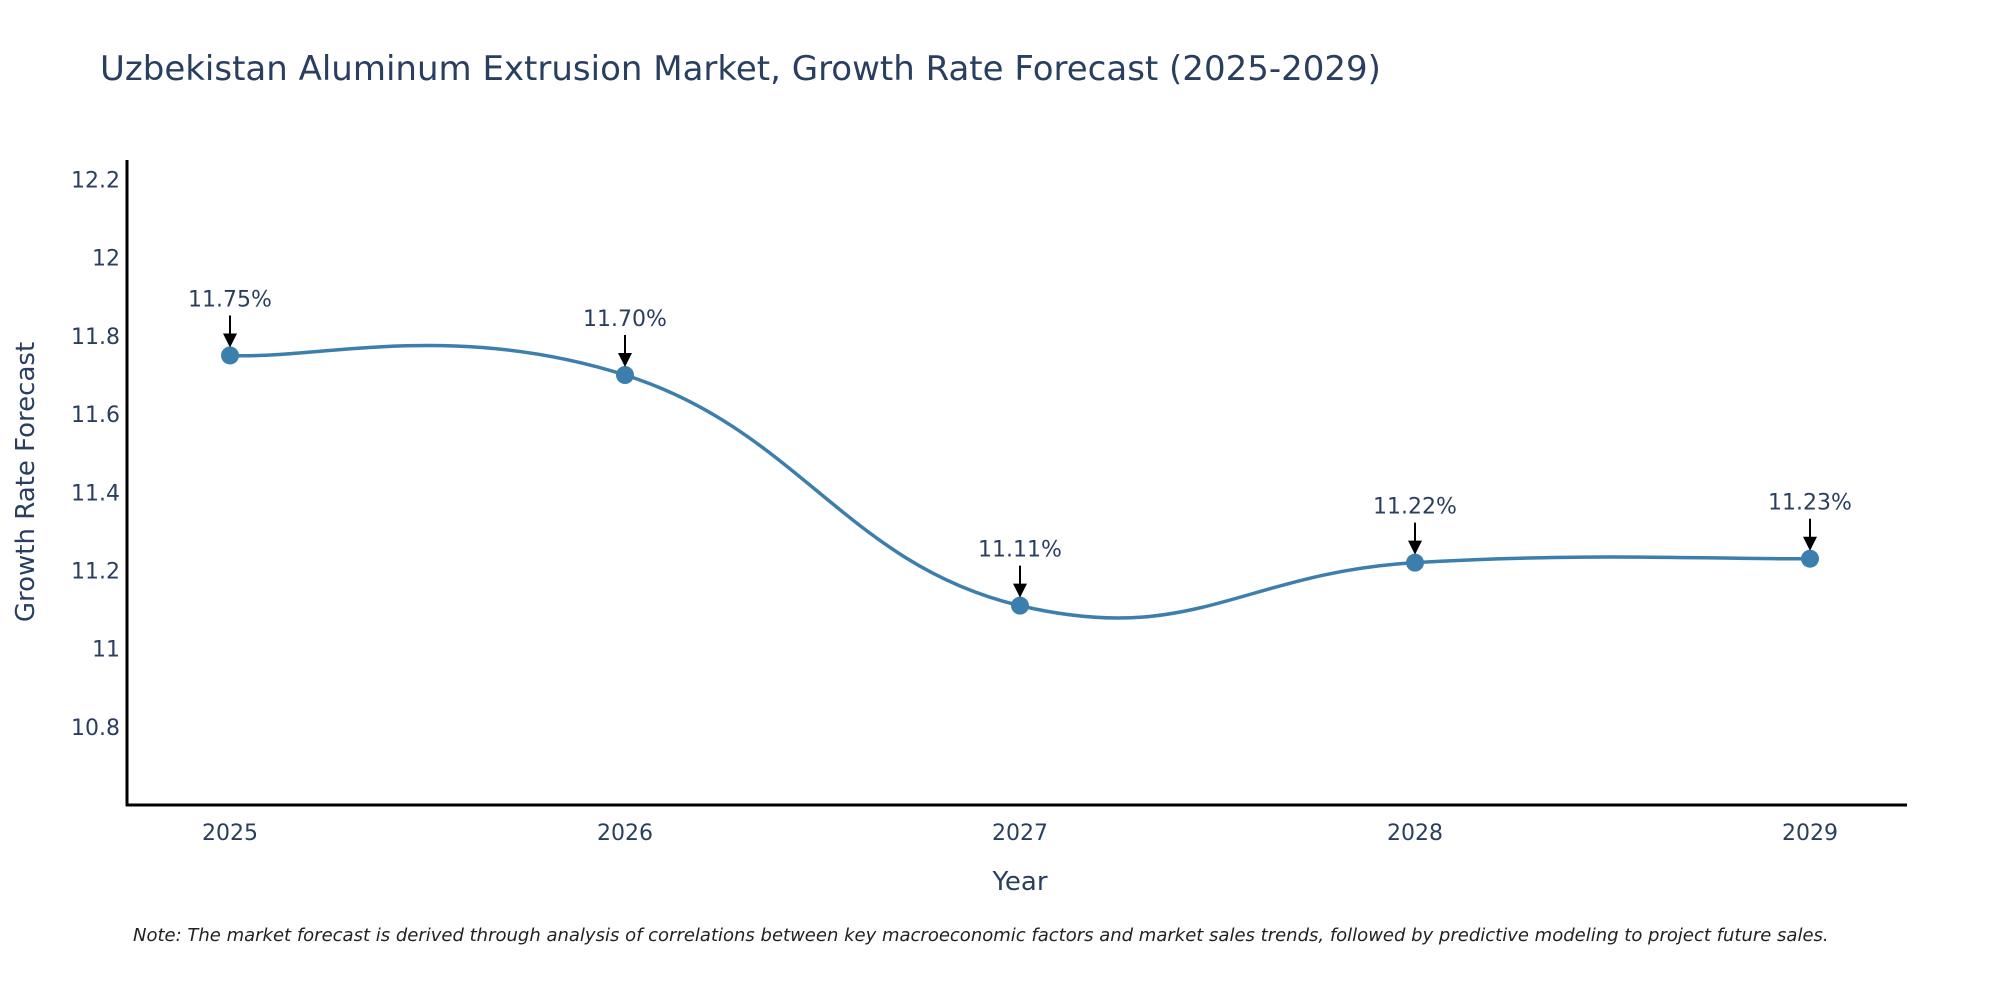  I want to click on x-tick-label: 2026, so click(625, 833).